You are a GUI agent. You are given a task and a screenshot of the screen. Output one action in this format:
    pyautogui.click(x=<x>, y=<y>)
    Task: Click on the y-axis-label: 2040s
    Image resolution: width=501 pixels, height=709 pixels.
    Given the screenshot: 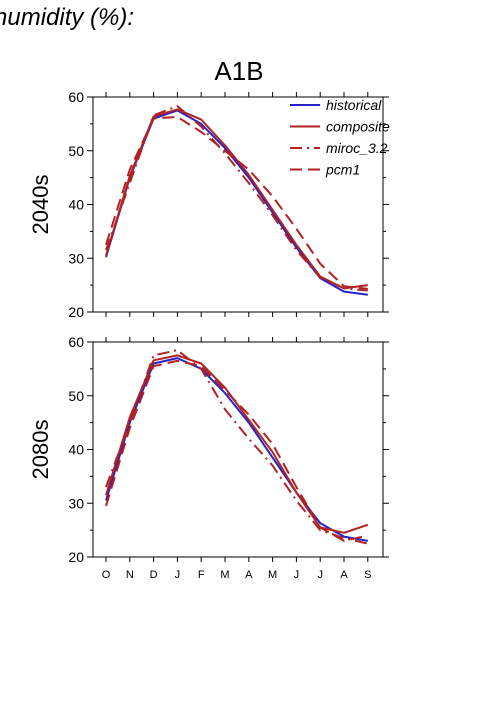 What is the action you would take?
    pyautogui.click(x=40, y=205)
    